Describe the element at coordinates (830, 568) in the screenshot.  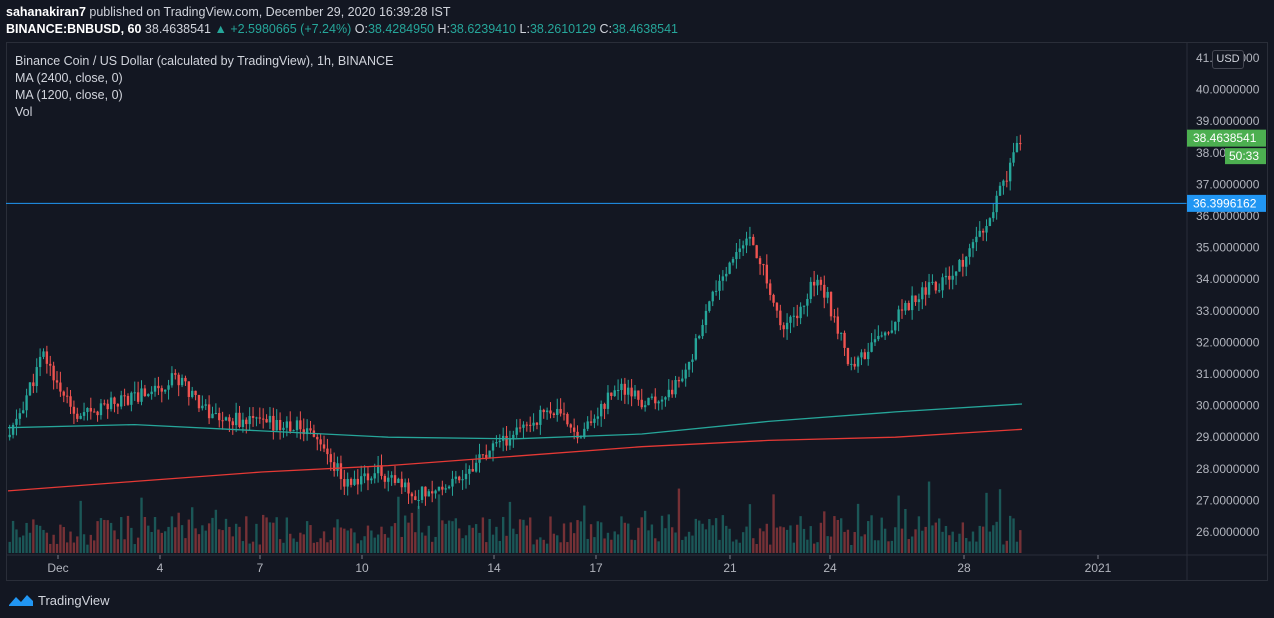
I see `time-tick-label: 24` at that location.